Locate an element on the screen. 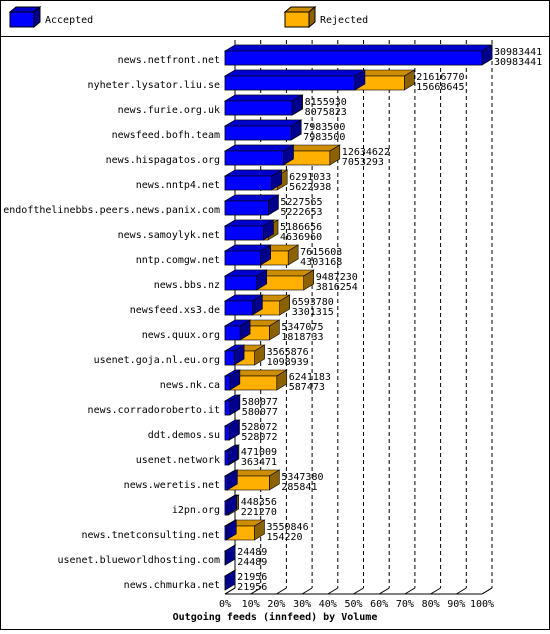 This screenshot has height=634, width=550. y-tick-label: news.corradoroberto.it is located at coordinates (154, 410).